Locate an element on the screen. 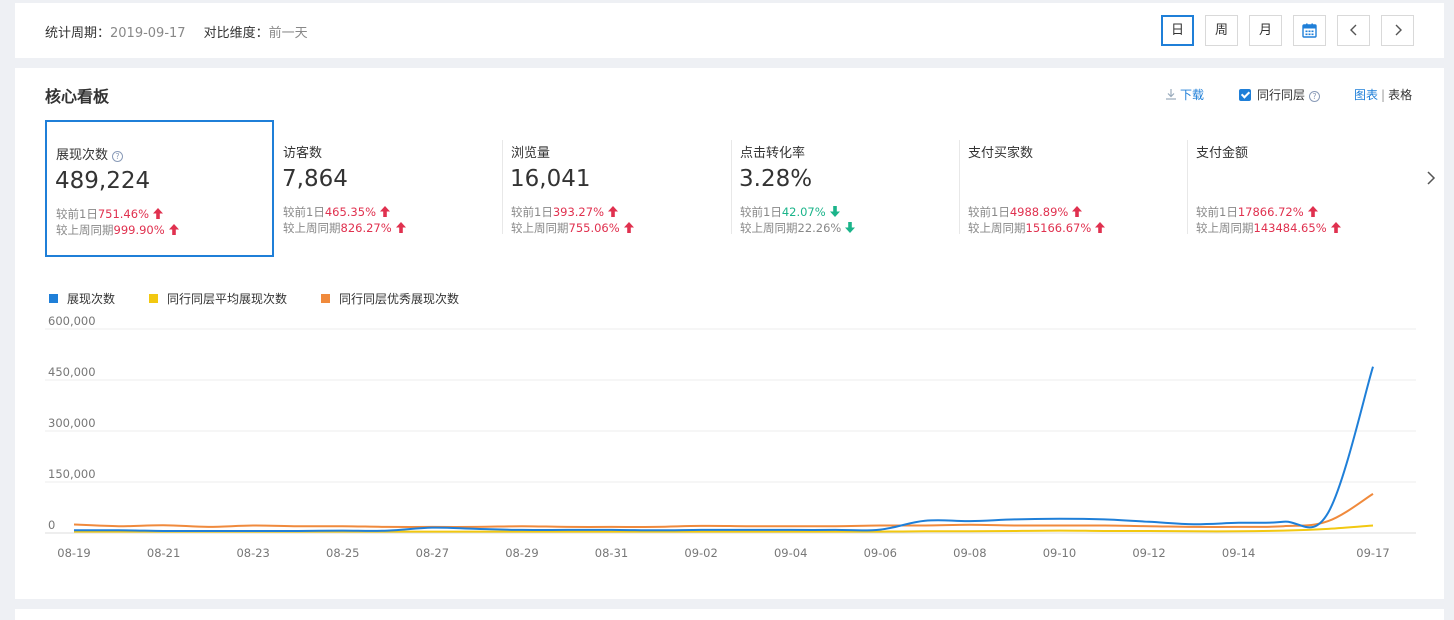 The width and height of the screenshot is (1454, 620). view-table-tab: 表格 is located at coordinates (1400, 95).